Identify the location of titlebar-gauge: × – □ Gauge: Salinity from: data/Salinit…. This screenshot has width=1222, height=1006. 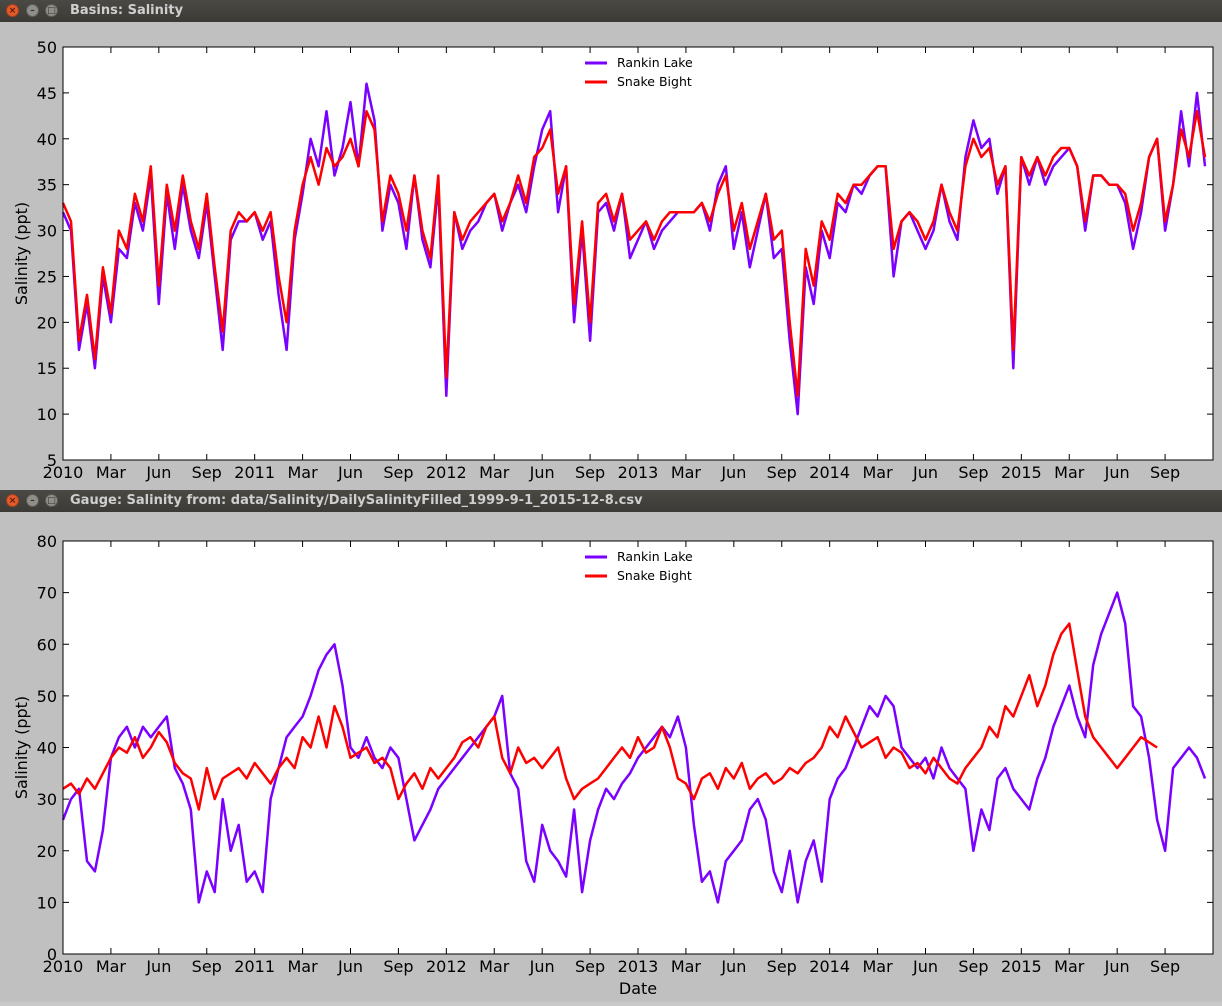
(611, 501).